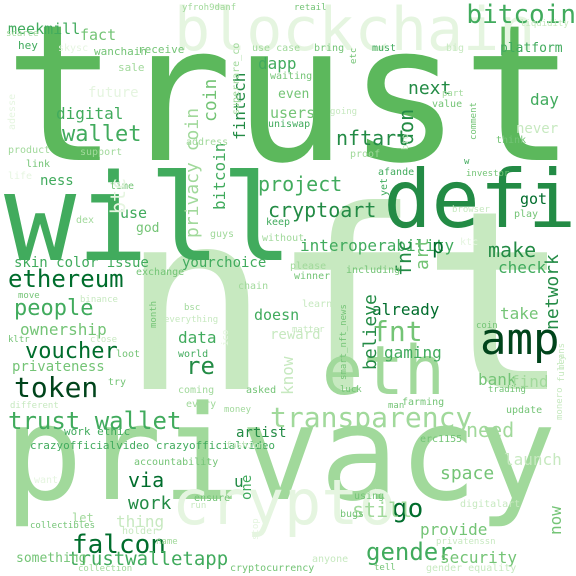  What do you see at coordinates (560, 403) in the screenshot?
I see `word: monero` at bounding box center [560, 403].